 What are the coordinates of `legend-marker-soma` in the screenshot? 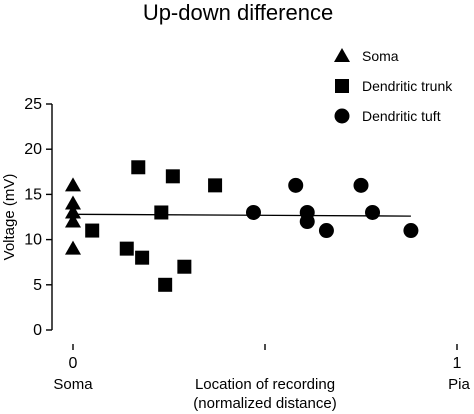 It's located at (342, 55).